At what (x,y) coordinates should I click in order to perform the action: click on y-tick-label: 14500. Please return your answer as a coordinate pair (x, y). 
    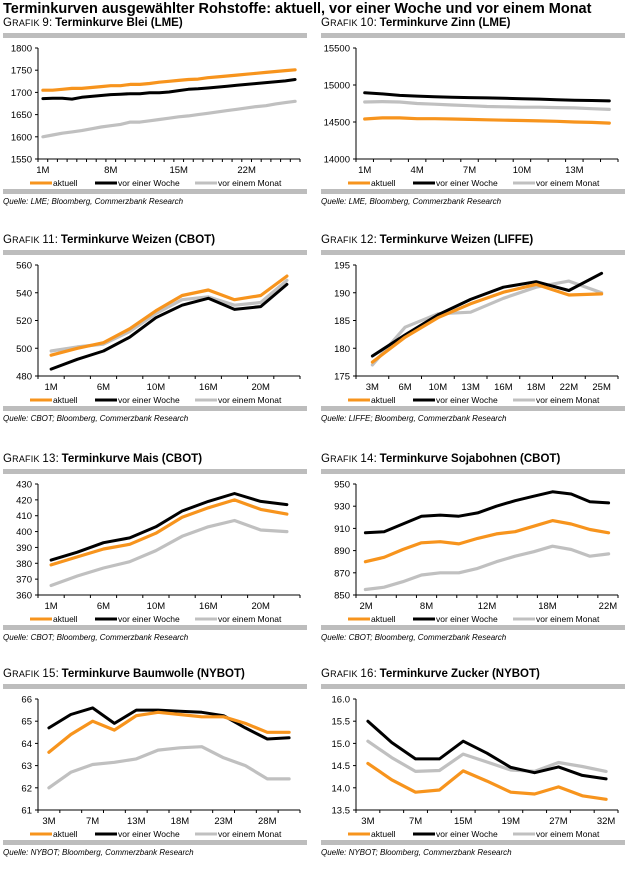
    Looking at the image, I should click on (337, 123).